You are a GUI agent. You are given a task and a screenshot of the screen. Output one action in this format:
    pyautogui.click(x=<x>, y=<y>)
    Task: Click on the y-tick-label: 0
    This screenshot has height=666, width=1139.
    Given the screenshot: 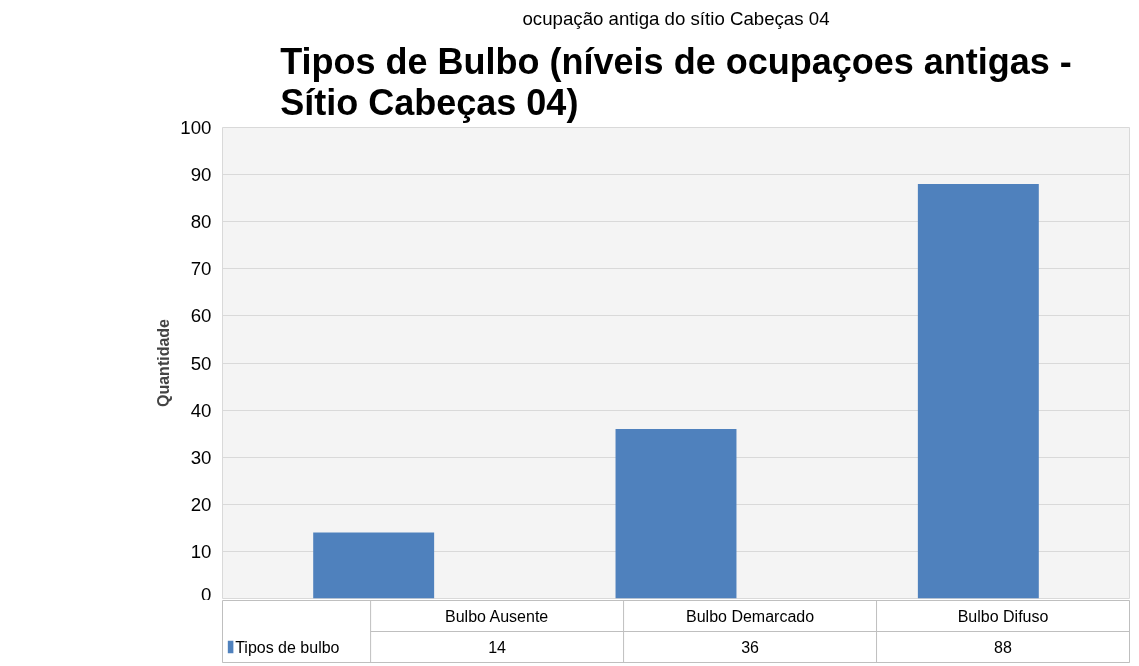 What is the action you would take?
    pyautogui.click(x=206, y=594)
    